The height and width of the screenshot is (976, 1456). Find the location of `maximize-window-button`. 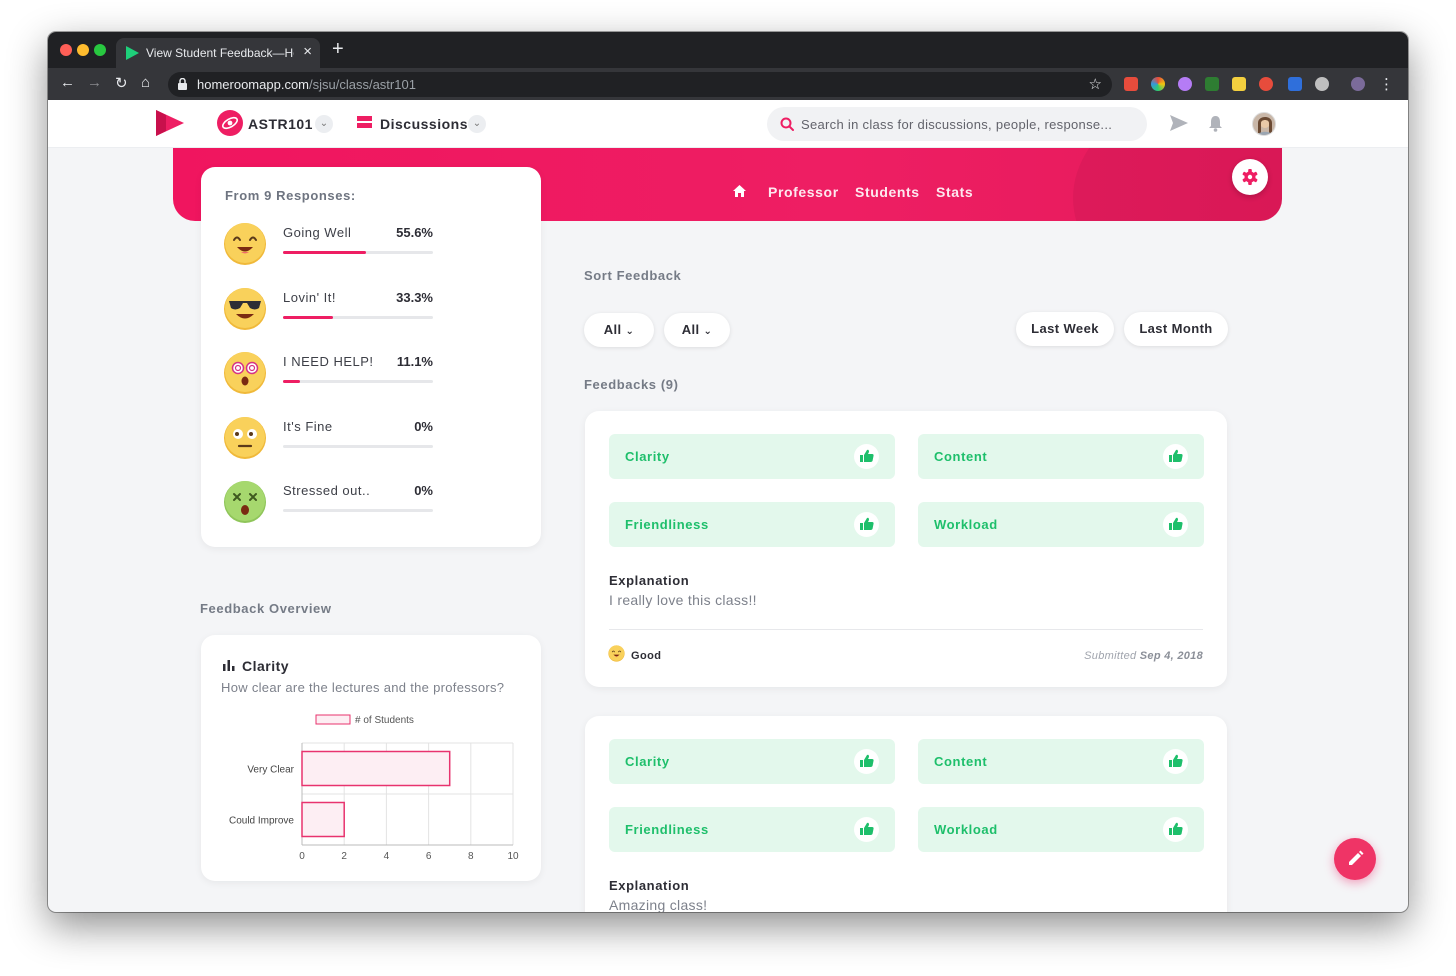

maximize-window-button is located at coordinates (100, 50).